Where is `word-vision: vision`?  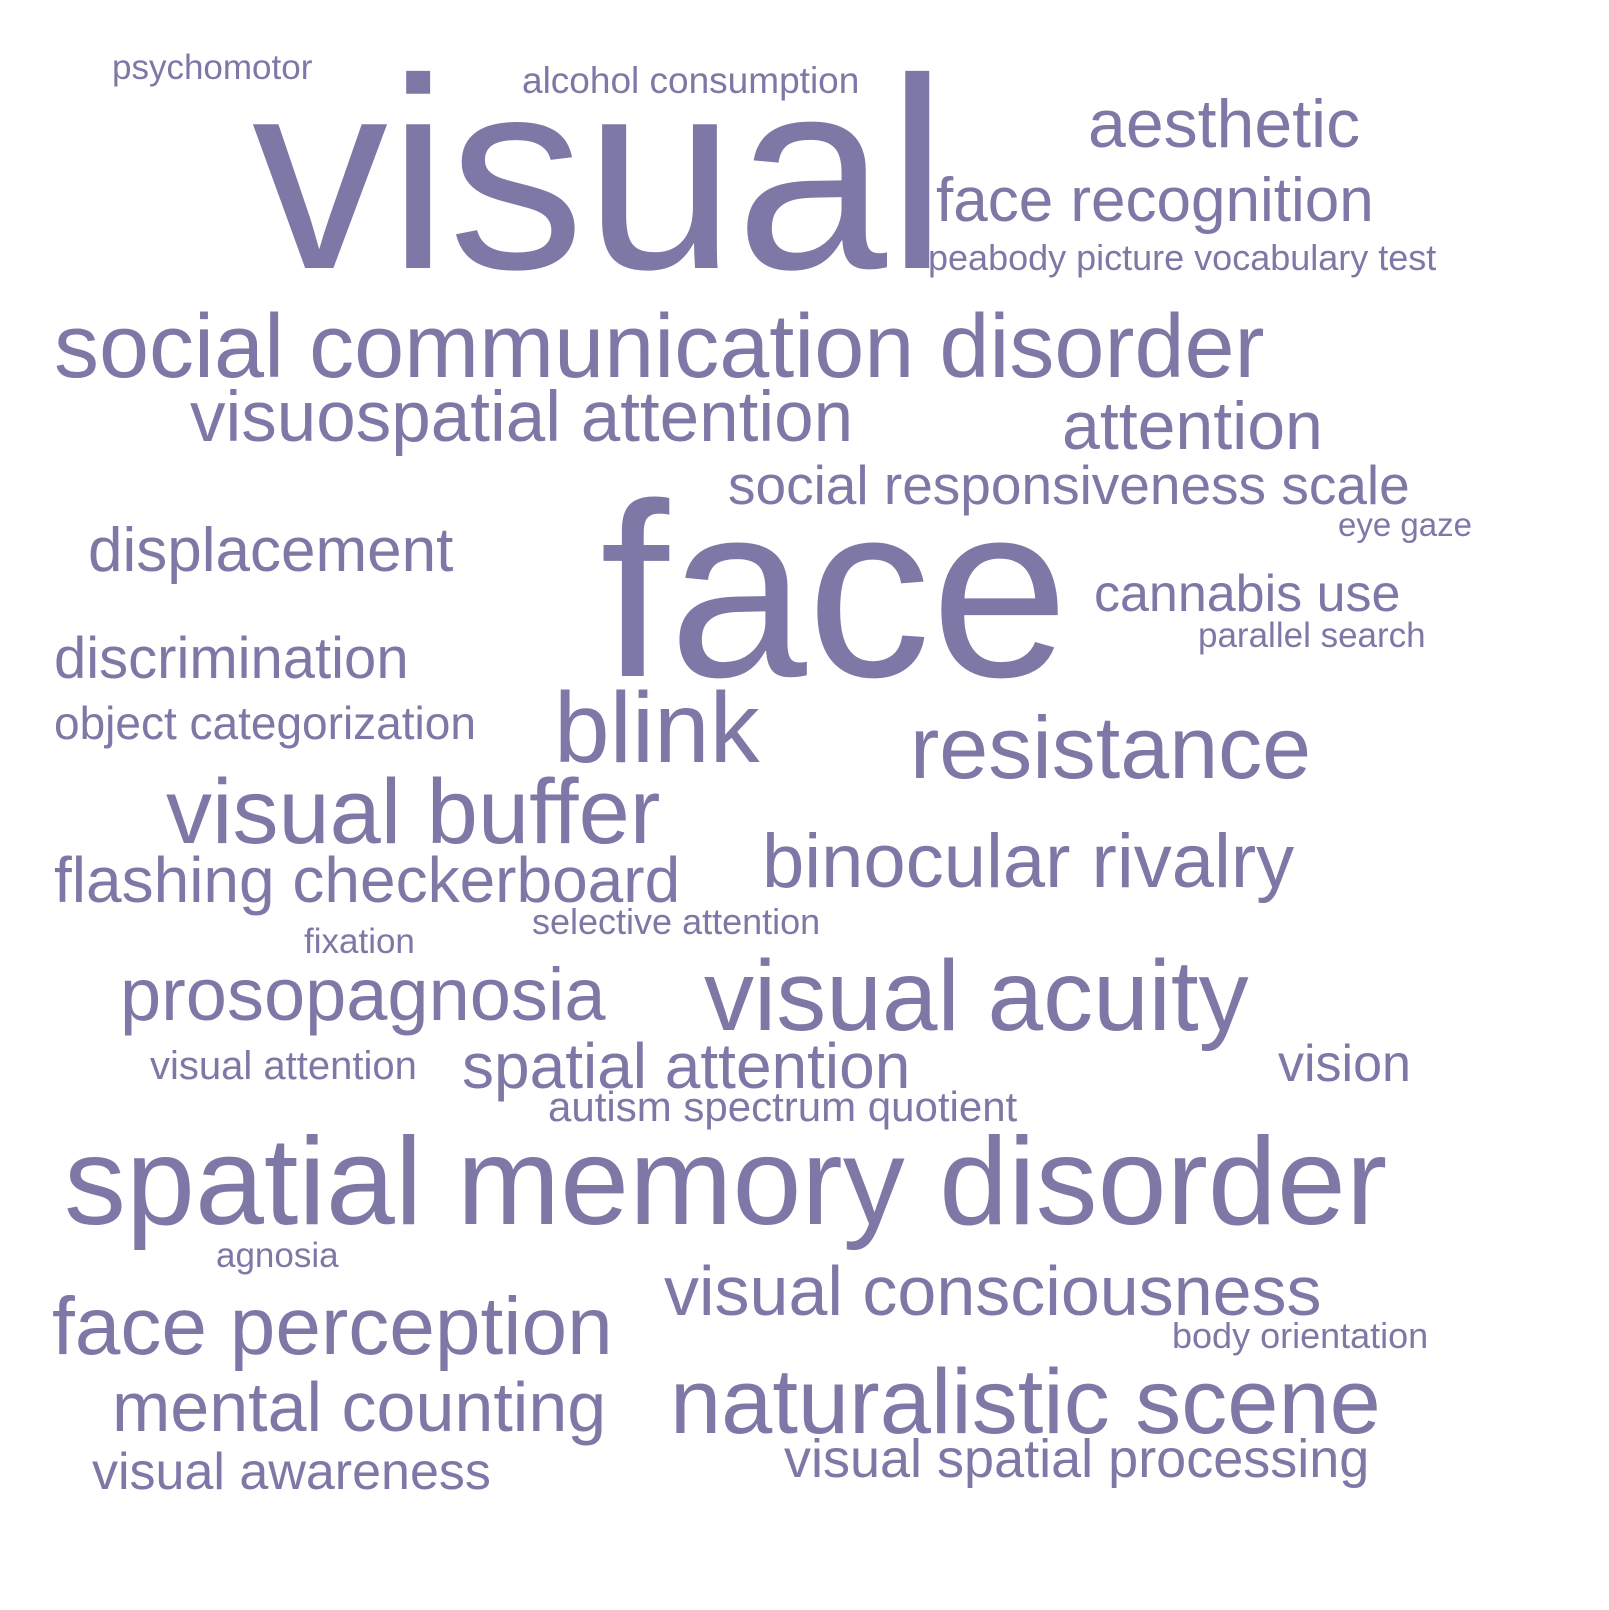 word-vision: vision is located at coordinates (1344, 1064).